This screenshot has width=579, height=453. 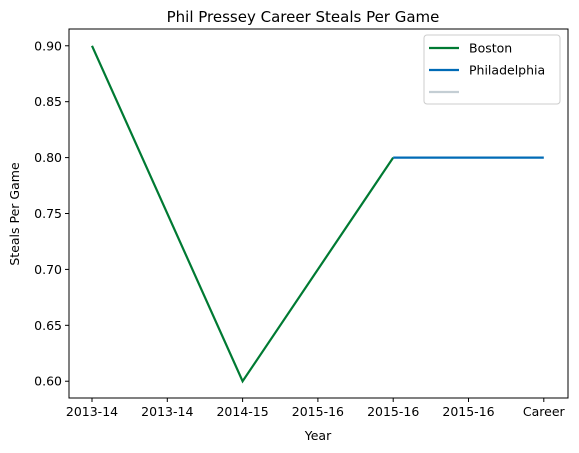 What do you see at coordinates (48, 45) in the screenshot?
I see `y-tick-label: 0.90` at bounding box center [48, 45].